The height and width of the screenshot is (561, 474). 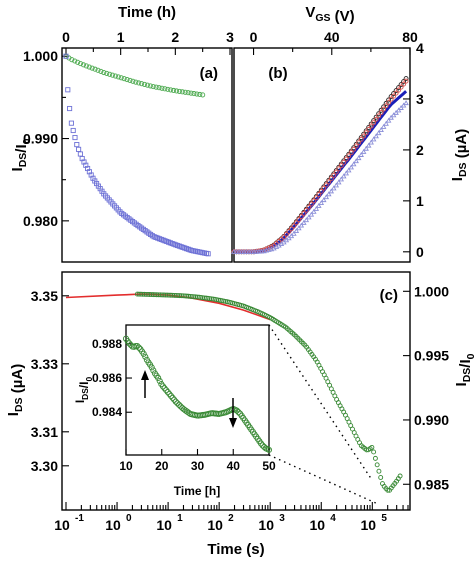 What do you see at coordinates (40, 221) in the screenshot?
I see `panel-a-y-tick-label: 0.980` at bounding box center [40, 221].